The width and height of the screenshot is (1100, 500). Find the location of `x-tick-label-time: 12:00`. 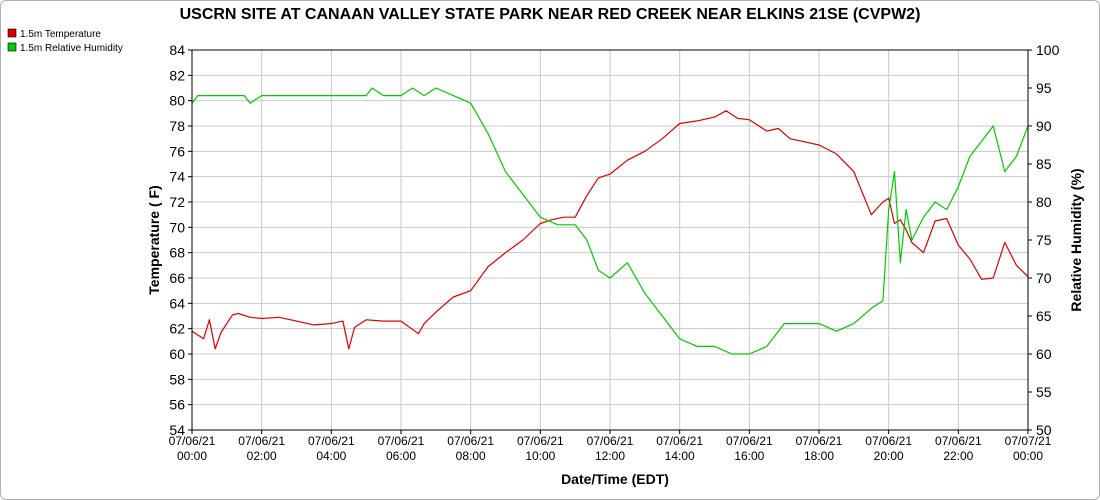

x-tick-label-time: 12:00 is located at coordinates (610, 456).